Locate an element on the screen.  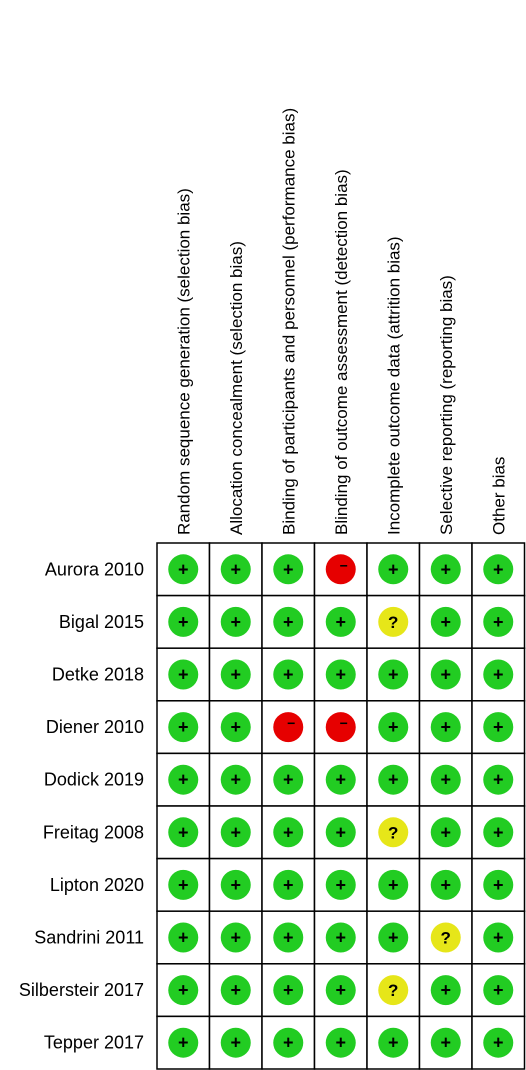
study-label: Aurora 2010 is located at coordinates (94, 569).